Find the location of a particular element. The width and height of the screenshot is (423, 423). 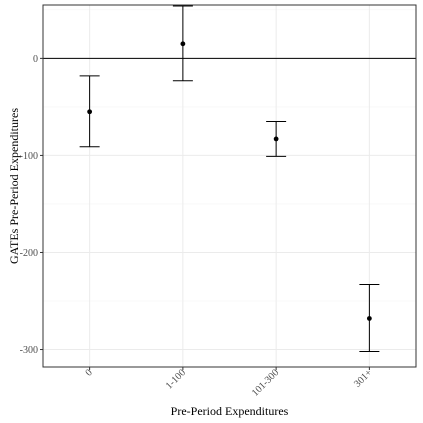

x-tick-label: 0 is located at coordinates (88, 372).